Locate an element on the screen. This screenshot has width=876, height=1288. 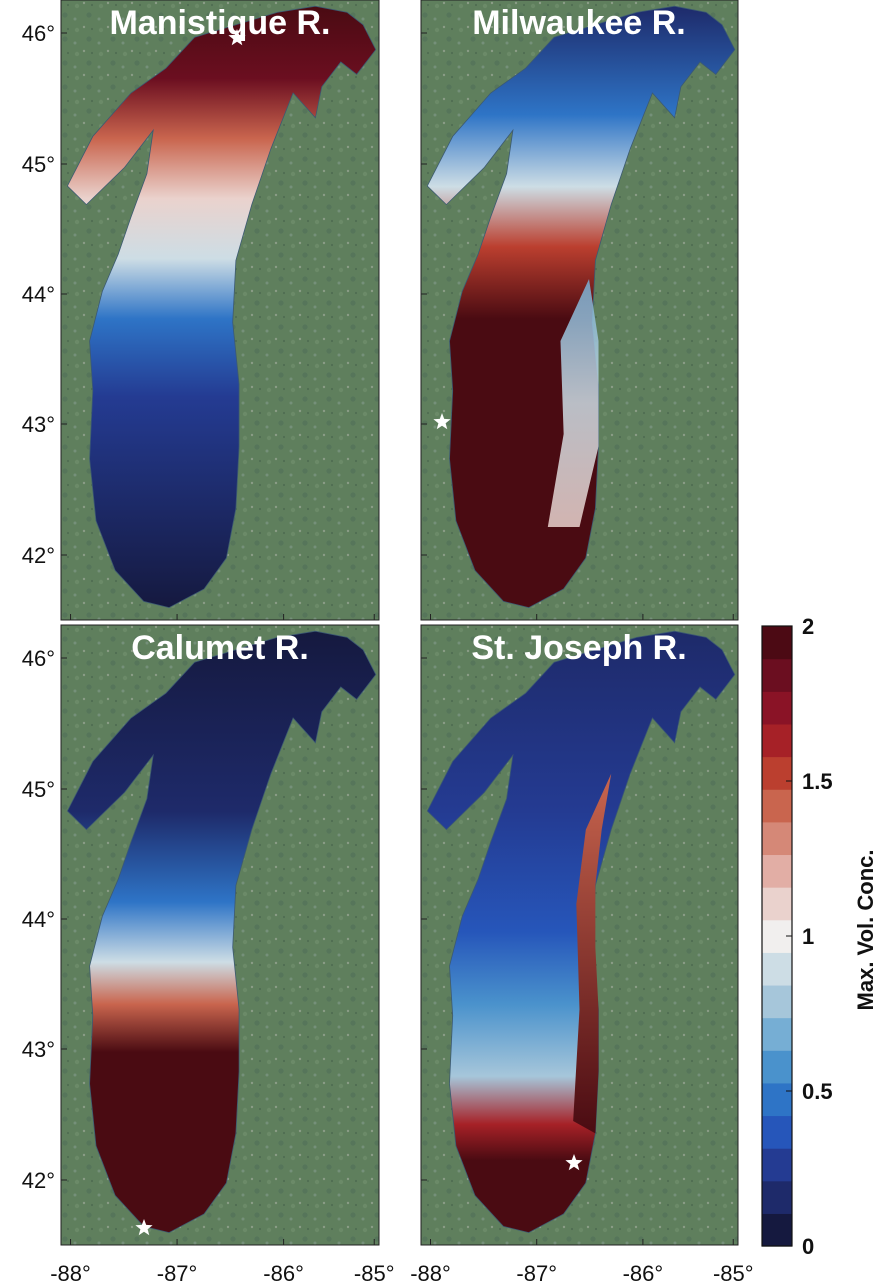
colorbar: 2 1.5 1 0.5 0 Max. Vol. Conc. is located at coordinates (818, 936).